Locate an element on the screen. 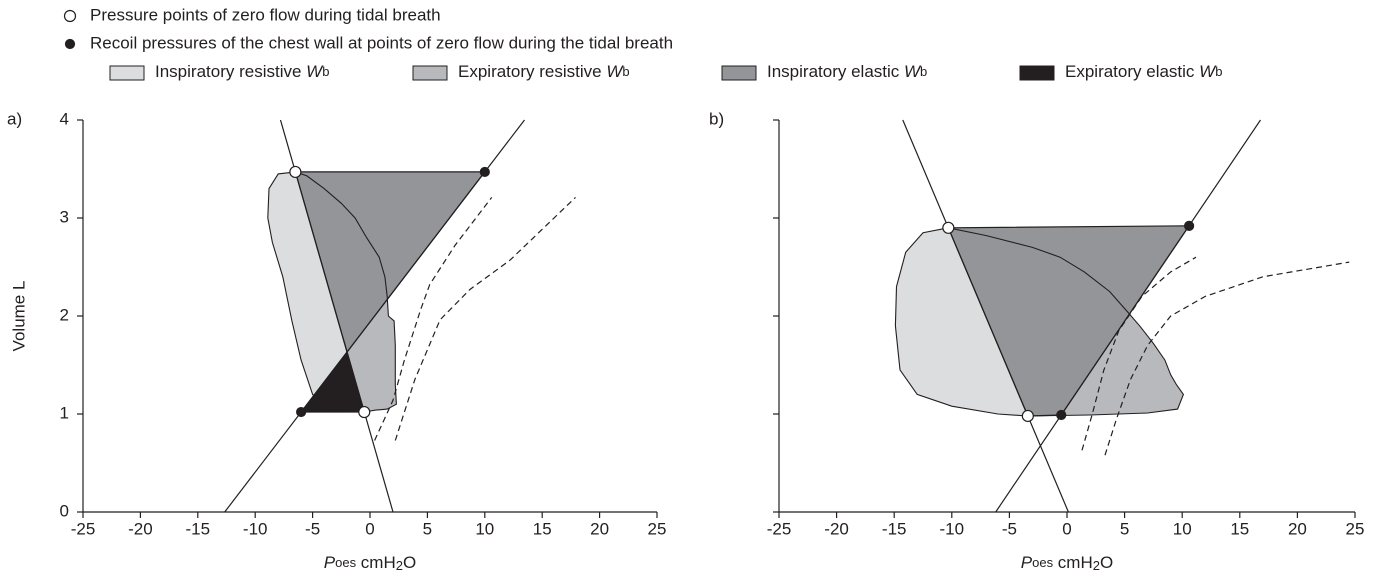 The height and width of the screenshot is (581, 1393). legend-text: Inspiratory resistive Wb is located at coordinates (242, 71).